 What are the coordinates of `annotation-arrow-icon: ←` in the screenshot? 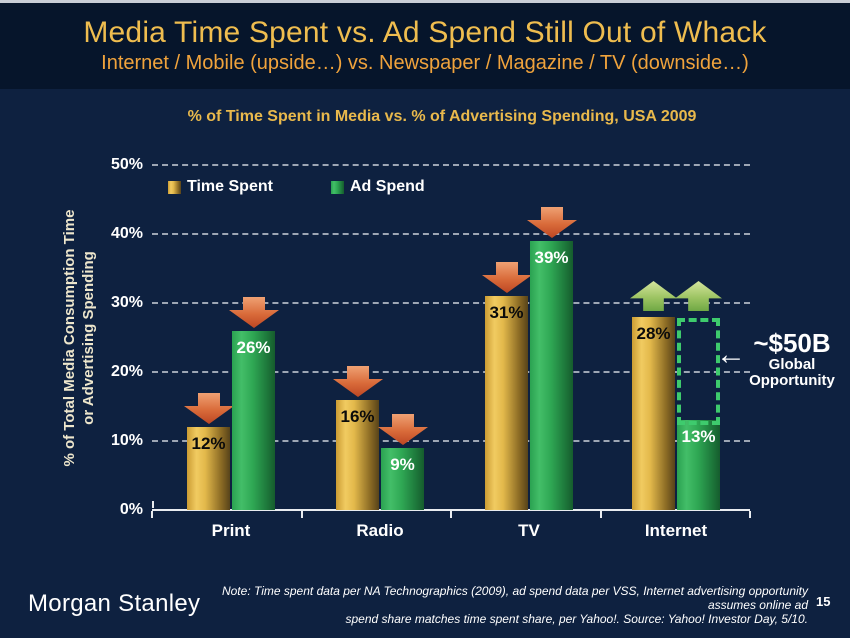 It's located at (731, 354).